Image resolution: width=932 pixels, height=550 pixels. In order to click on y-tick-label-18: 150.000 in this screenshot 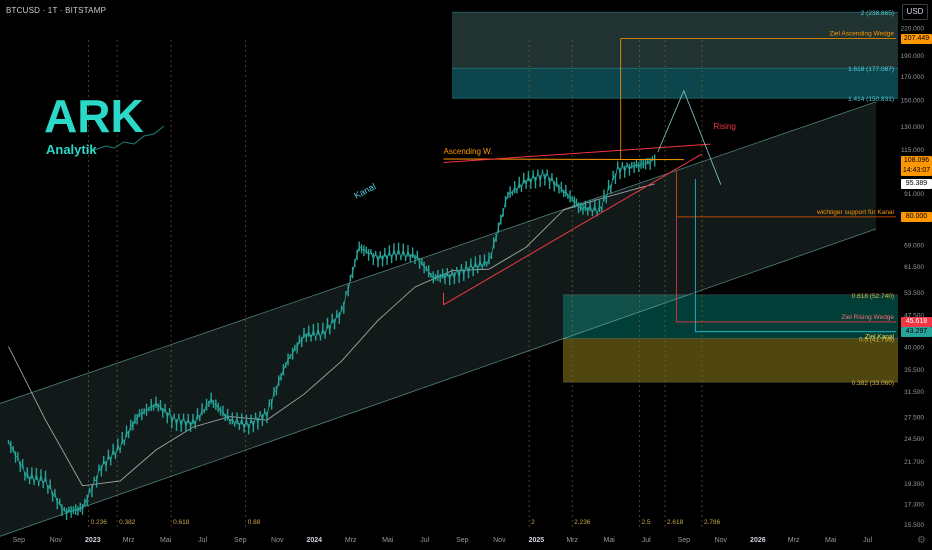, I will do `click(913, 100)`.